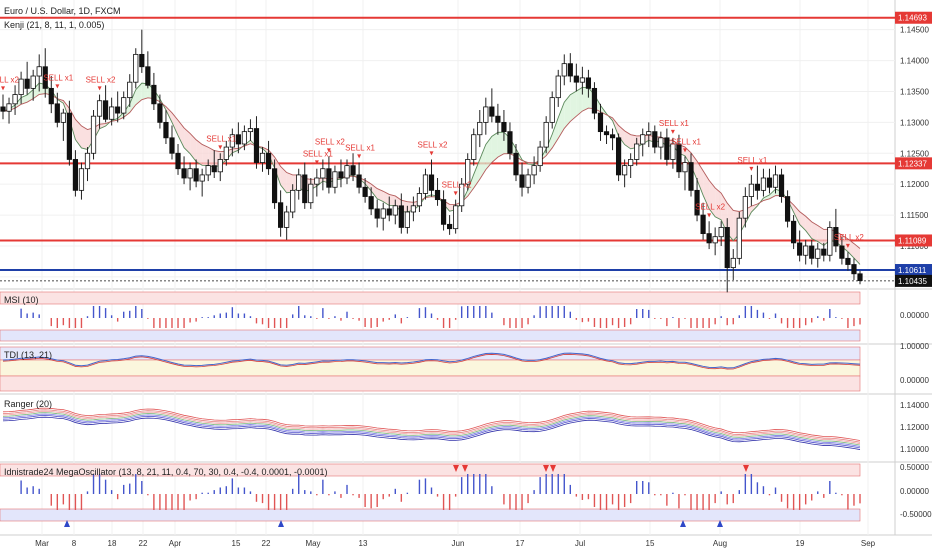 The image size is (932, 550). What do you see at coordinates (914, 91) in the screenshot?
I see `price-tick-label: 1.13500` at bounding box center [914, 91].